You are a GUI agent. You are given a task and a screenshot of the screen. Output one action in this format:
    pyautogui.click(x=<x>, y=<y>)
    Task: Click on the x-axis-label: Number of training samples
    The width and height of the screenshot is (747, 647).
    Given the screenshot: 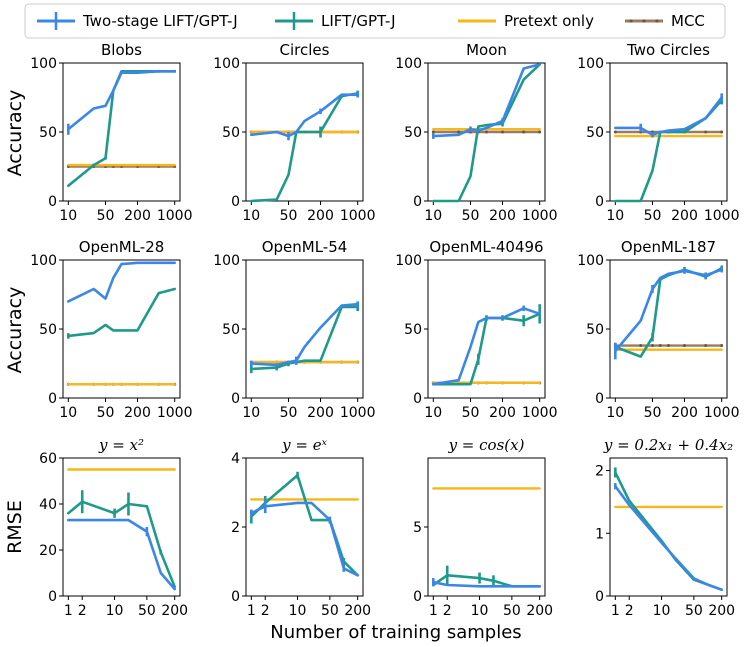 What is the action you would take?
    pyautogui.click(x=395, y=632)
    